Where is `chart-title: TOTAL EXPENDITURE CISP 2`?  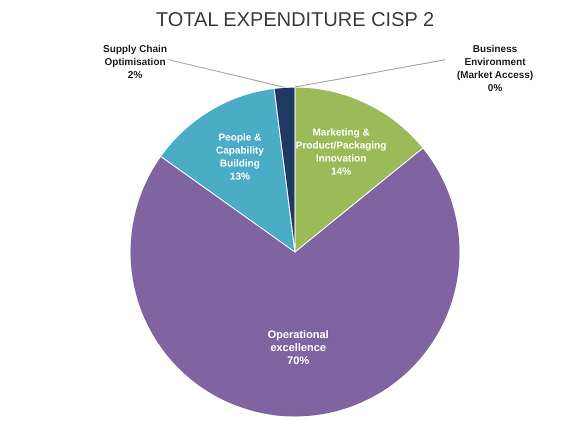 chart-title: TOTAL EXPENDITURE CISP 2 is located at coordinates (295, 20).